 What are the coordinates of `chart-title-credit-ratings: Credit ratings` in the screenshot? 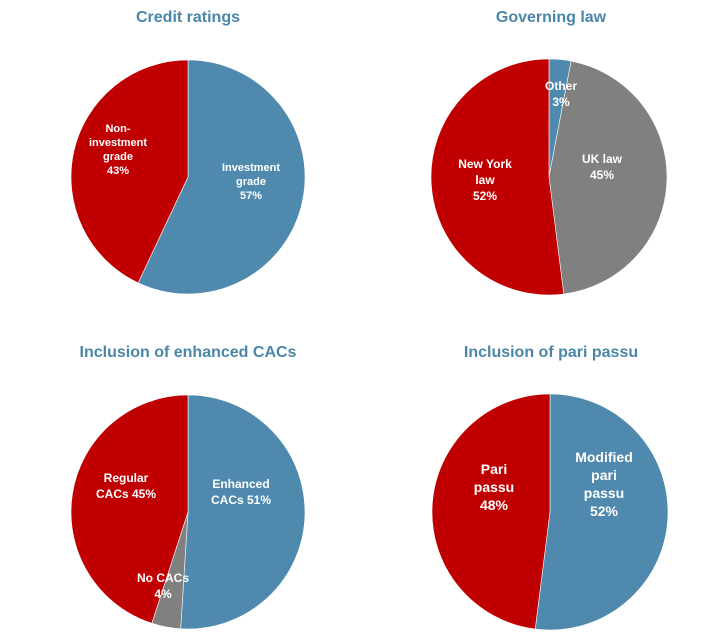 It's located at (188, 17).